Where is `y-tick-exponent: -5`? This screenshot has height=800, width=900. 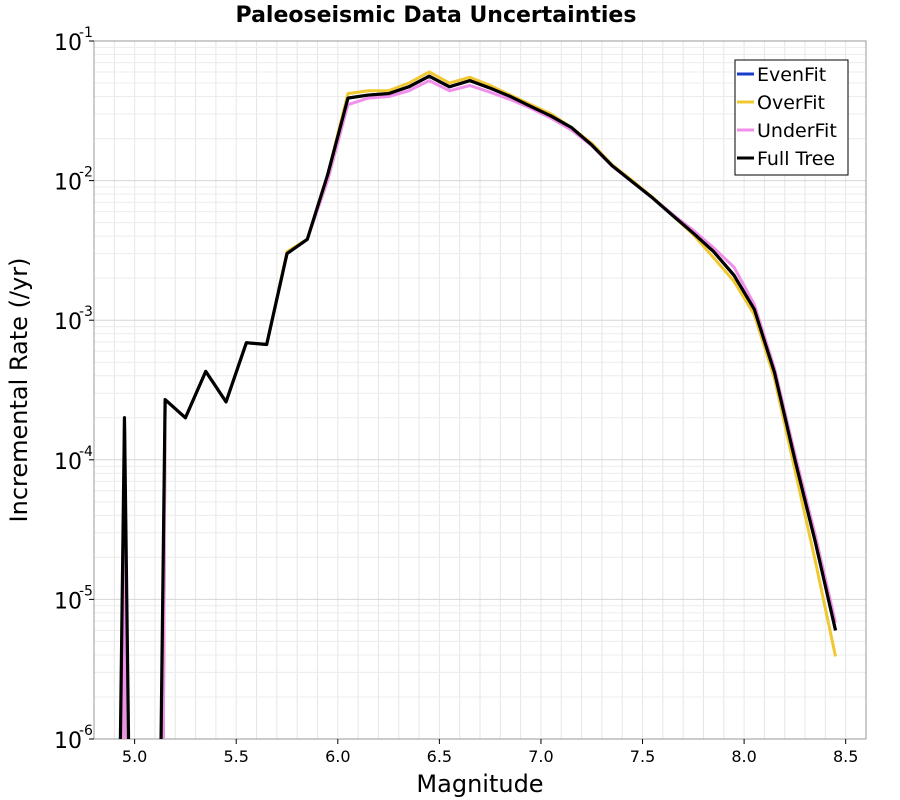
y-tick-exponent: -5 is located at coordinates (86, 591).